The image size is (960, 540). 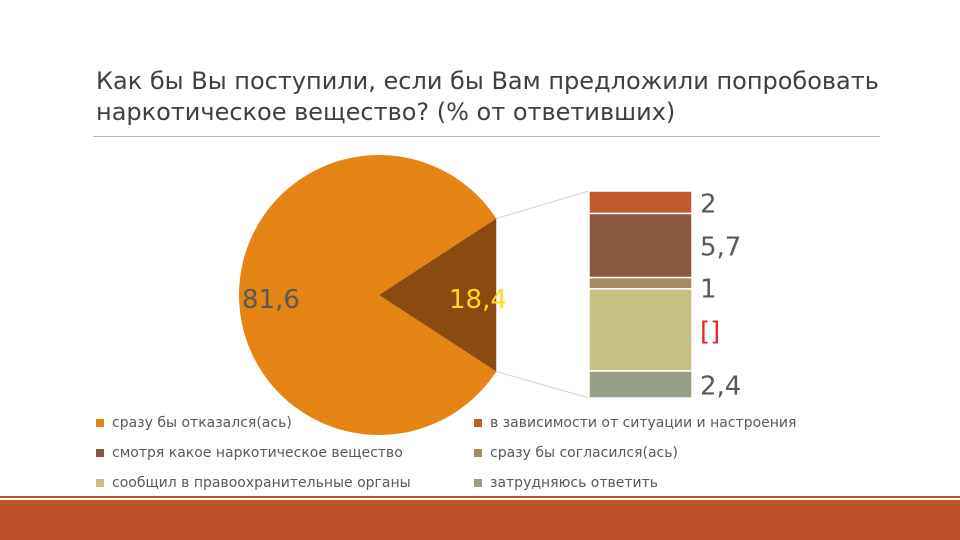 I want to click on legend-label: в зависимости от ситуации и настроения, so click(x=643, y=423).